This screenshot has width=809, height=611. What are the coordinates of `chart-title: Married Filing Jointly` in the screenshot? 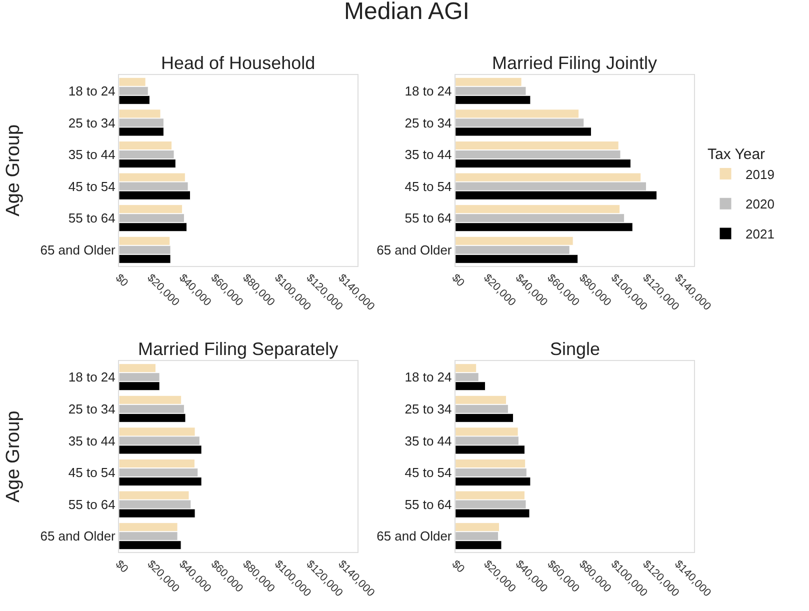 It's located at (575, 63).